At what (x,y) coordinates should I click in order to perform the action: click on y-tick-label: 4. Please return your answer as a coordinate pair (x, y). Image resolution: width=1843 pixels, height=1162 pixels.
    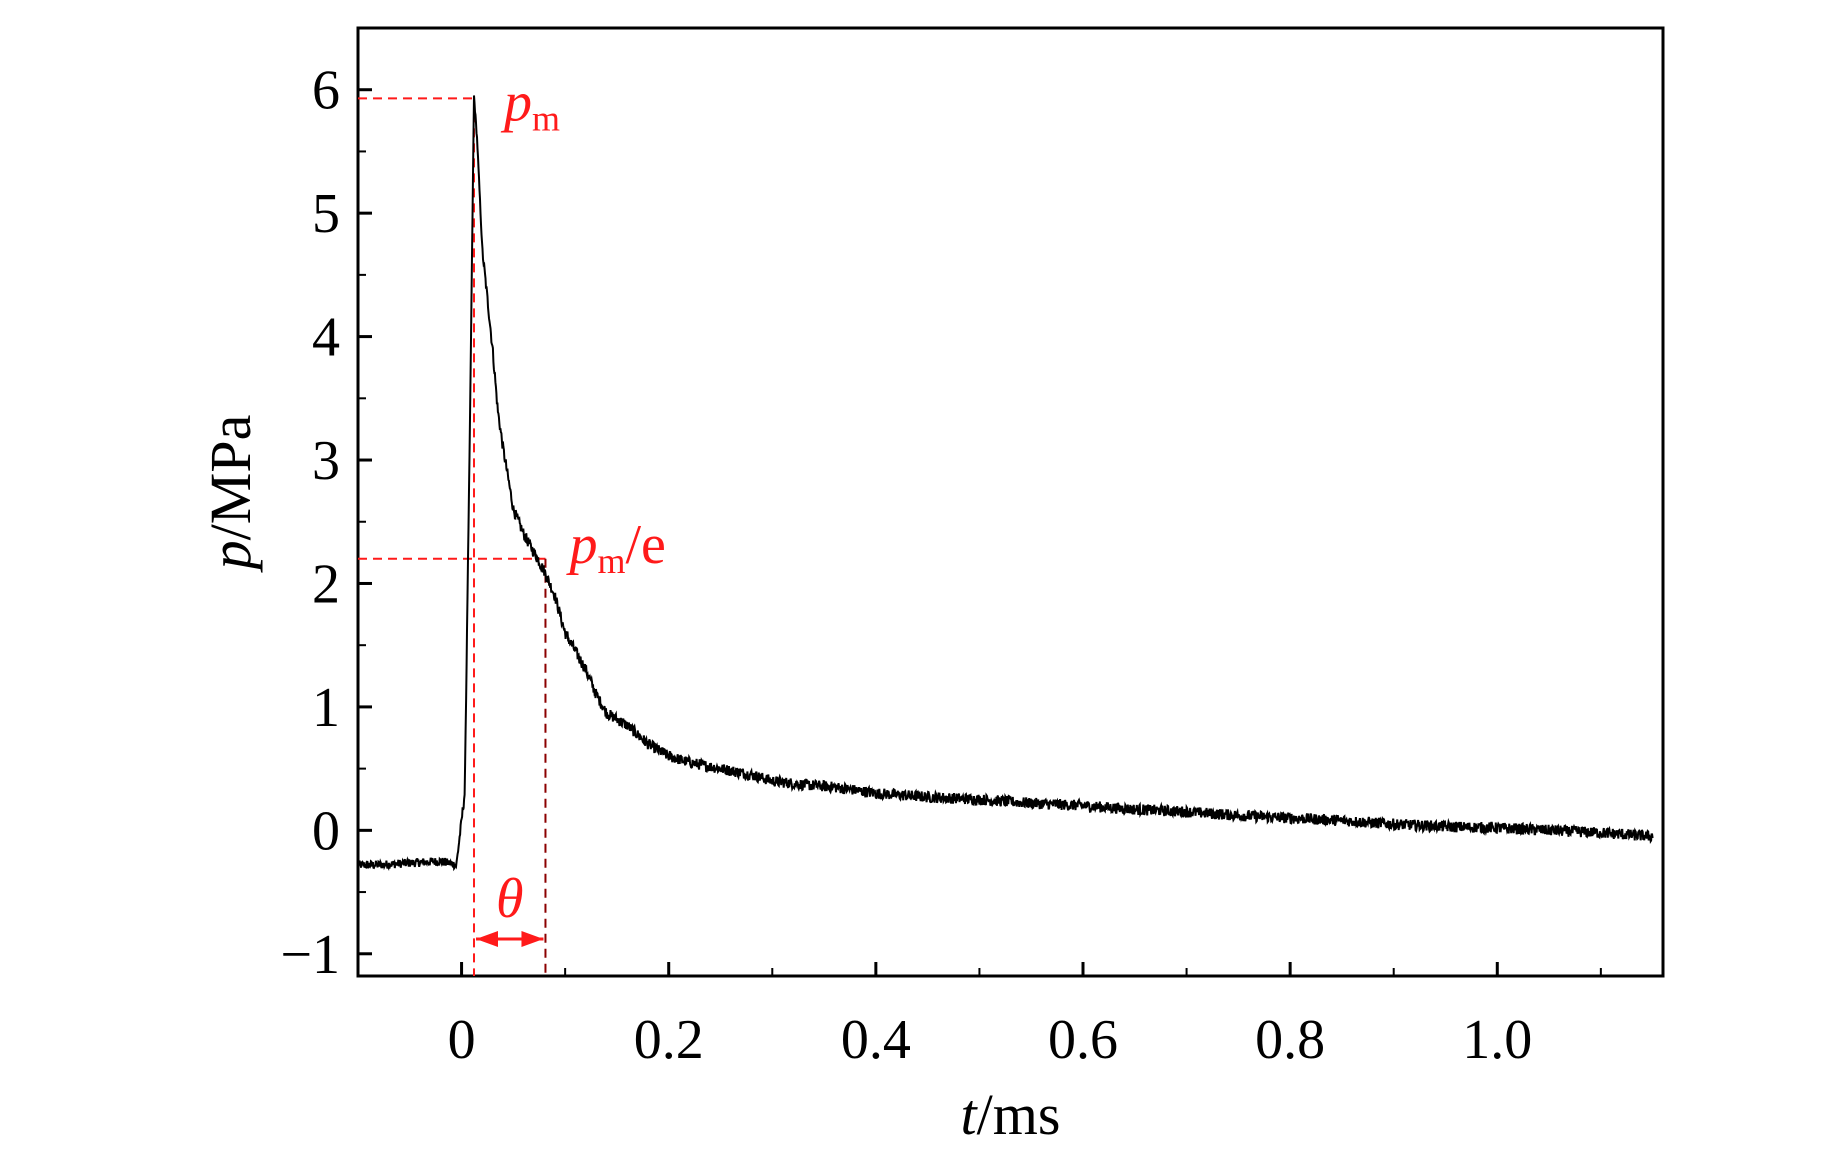
    Looking at the image, I should click on (326, 338).